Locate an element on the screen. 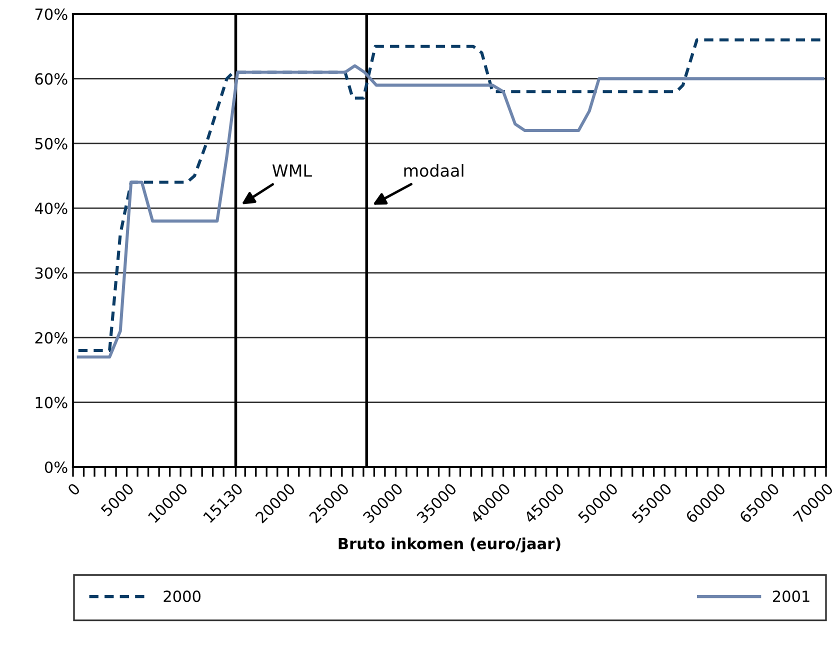 This screenshot has width=840, height=657. annotation: modaal is located at coordinates (434, 170).